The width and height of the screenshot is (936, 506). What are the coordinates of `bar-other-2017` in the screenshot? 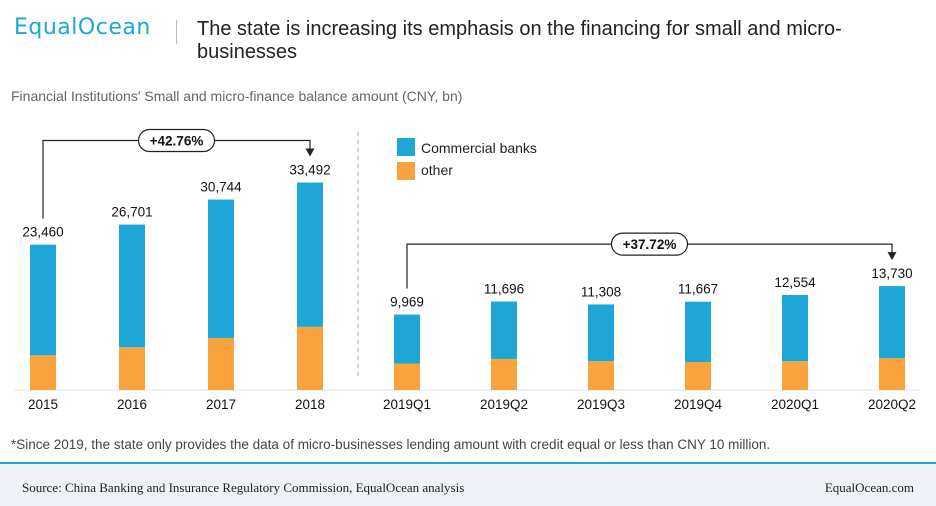 It's located at (221, 363).